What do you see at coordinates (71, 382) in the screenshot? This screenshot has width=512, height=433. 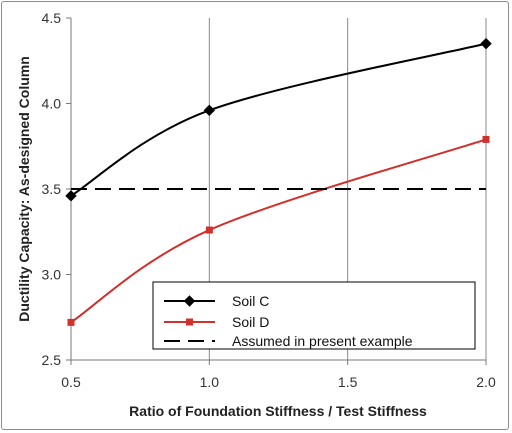 I see `x-tick-label: 0.5` at bounding box center [71, 382].